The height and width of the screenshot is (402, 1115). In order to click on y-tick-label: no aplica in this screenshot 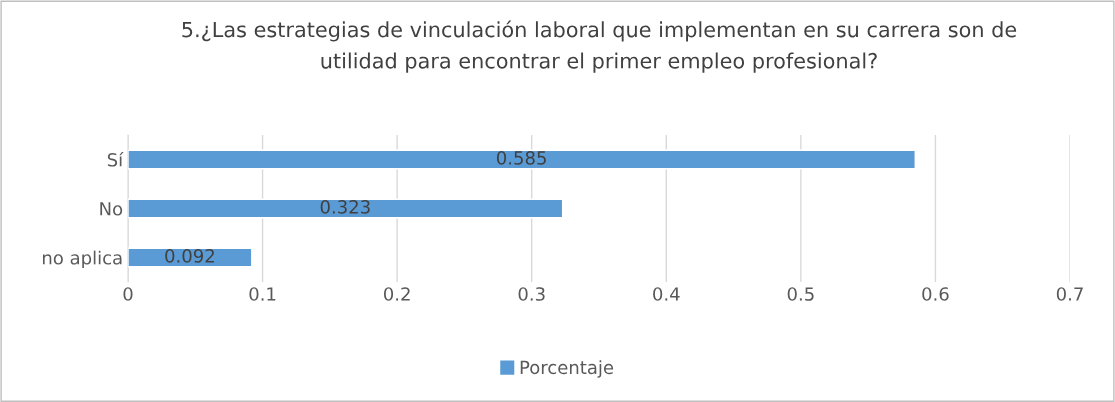, I will do `click(82, 259)`.